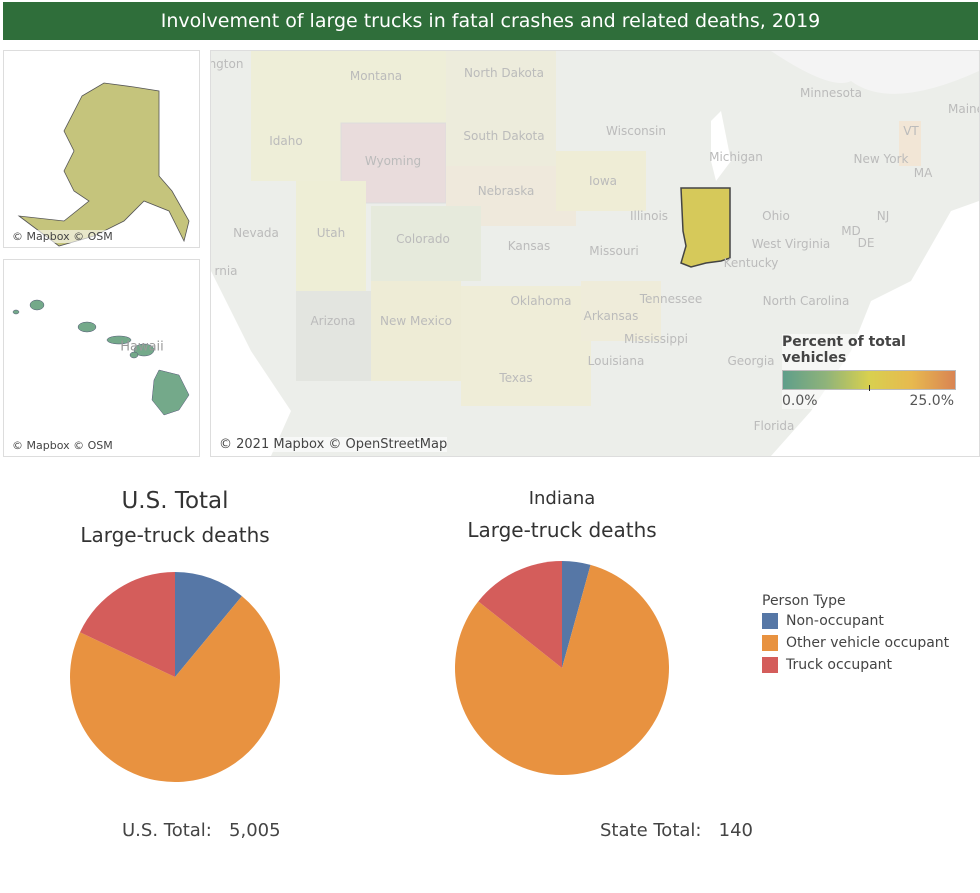 This screenshot has width=980, height=893. I want to click on state-label: Illinois, so click(649, 216).